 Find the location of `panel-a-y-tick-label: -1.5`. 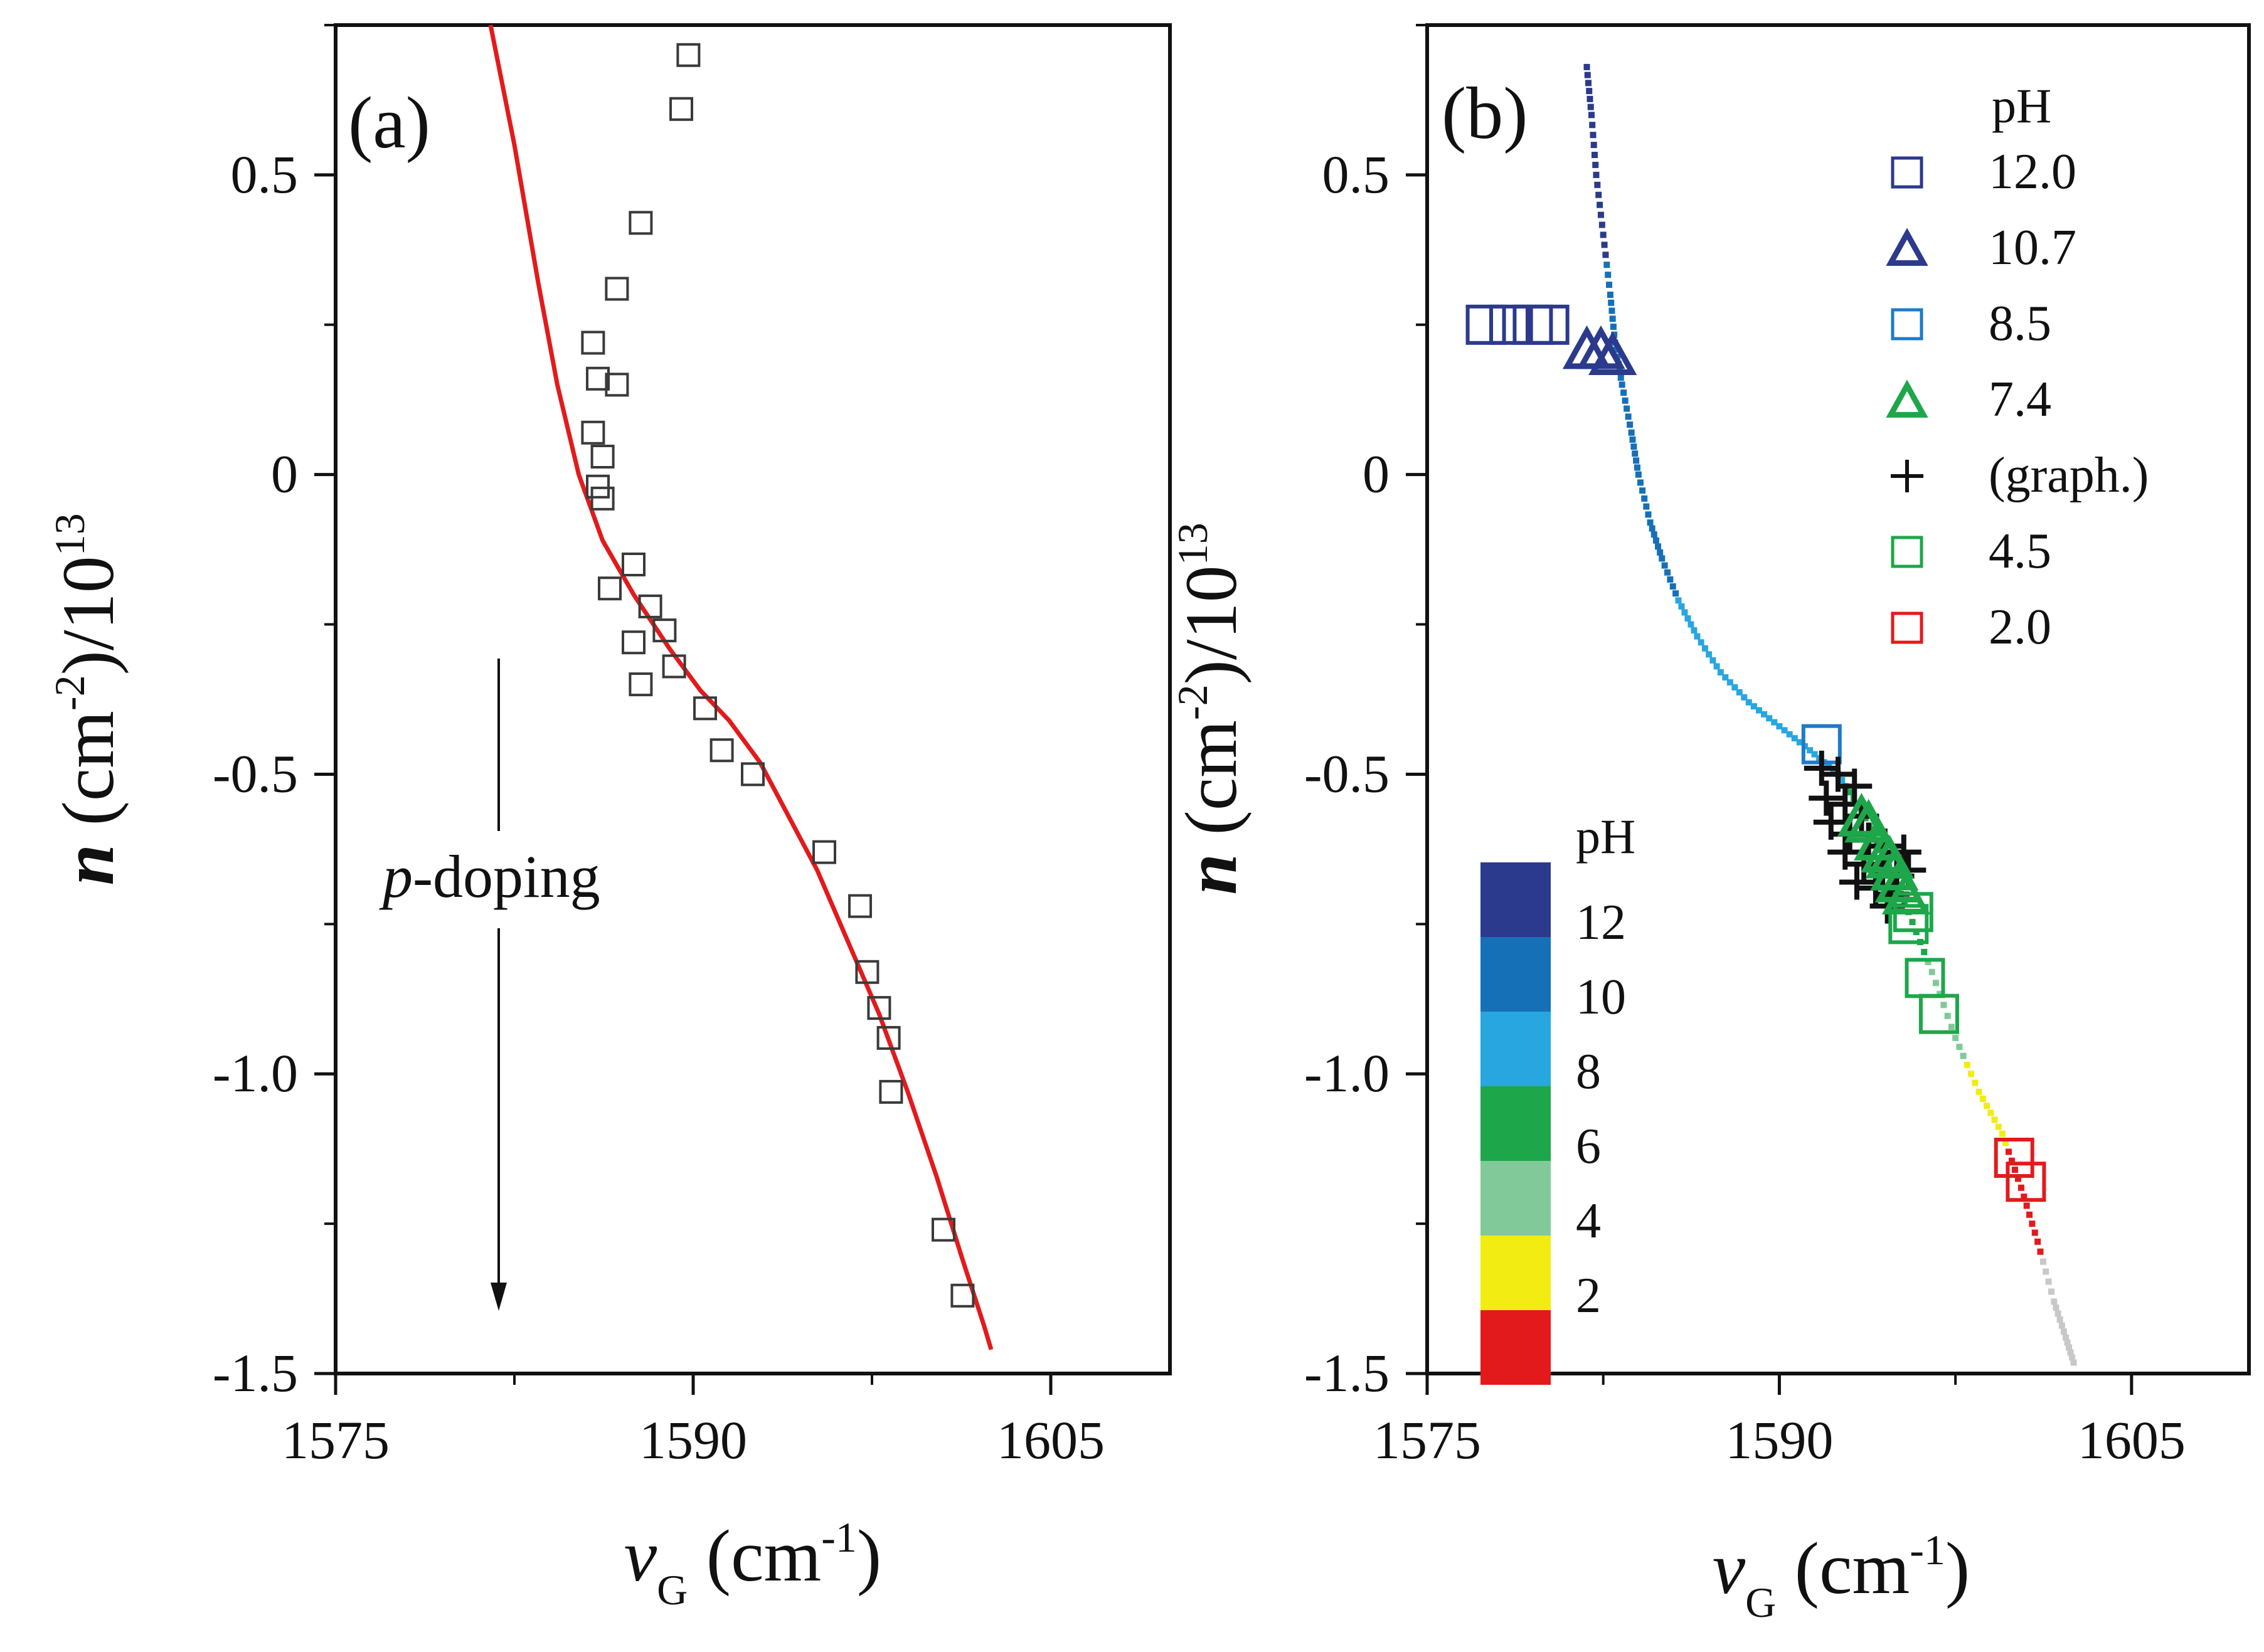

panel-a-y-tick-label: -1.5 is located at coordinates (255, 1373).